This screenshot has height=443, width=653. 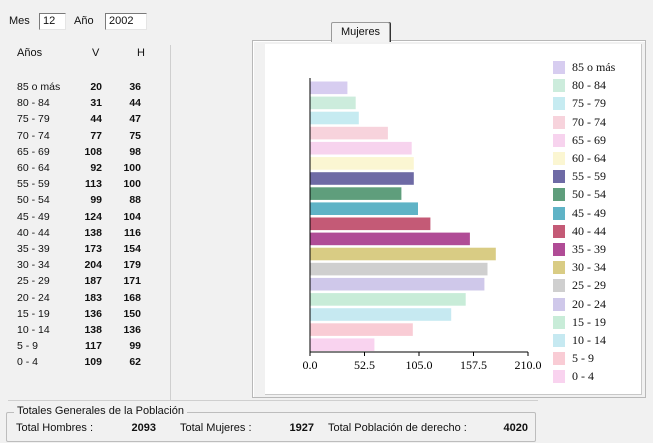 What do you see at coordinates (93, 362) in the screenshot?
I see `men-count-cell: 109` at bounding box center [93, 362].